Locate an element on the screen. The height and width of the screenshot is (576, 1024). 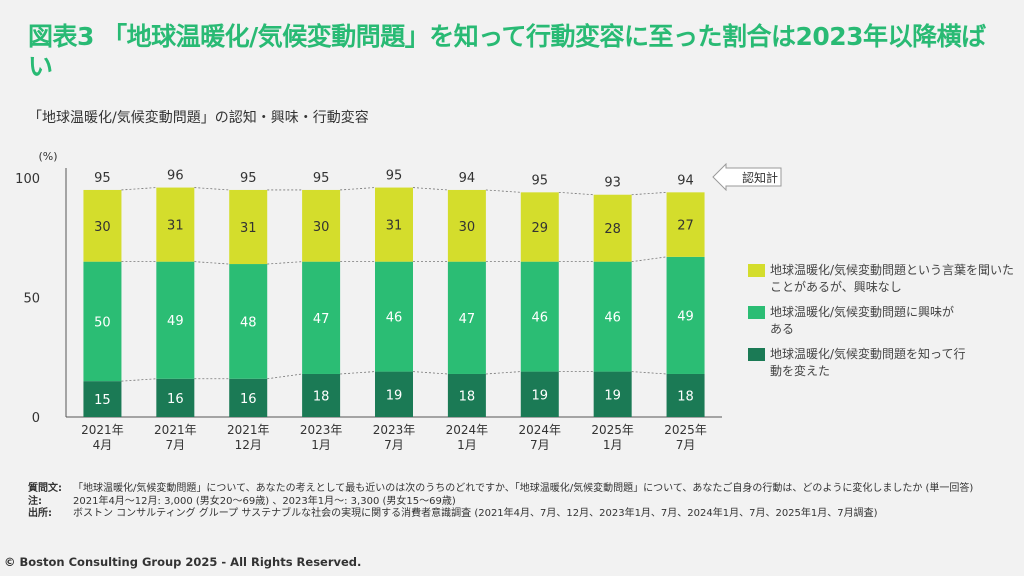
data-label: 19 is located at coordinates (612, 395).